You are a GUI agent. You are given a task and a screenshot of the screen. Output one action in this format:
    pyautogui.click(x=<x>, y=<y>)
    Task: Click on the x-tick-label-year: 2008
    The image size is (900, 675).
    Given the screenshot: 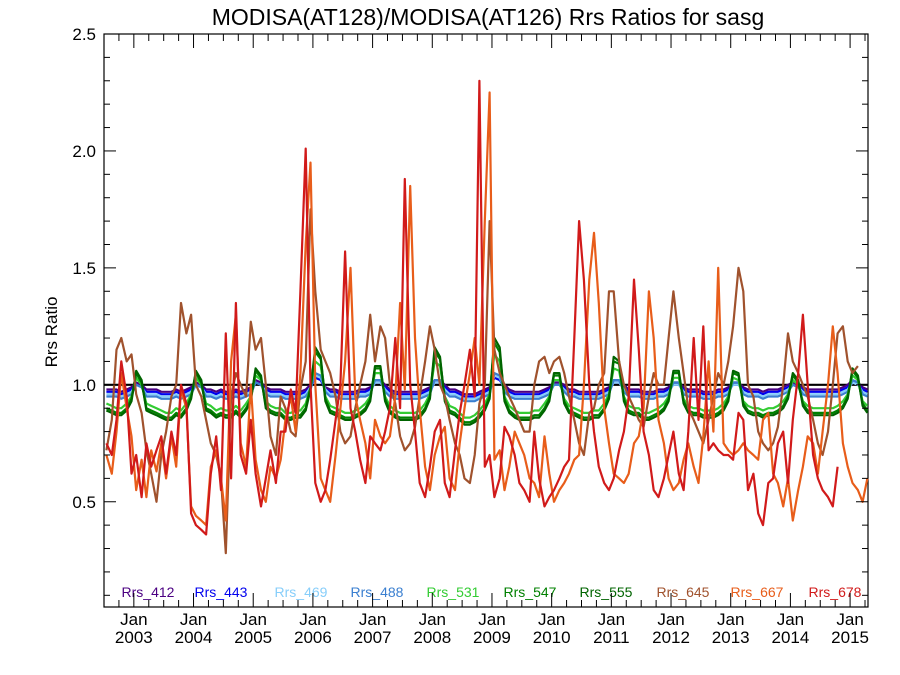 What is the action you would take?
    pyautogui.click(x=432, y=637)
    